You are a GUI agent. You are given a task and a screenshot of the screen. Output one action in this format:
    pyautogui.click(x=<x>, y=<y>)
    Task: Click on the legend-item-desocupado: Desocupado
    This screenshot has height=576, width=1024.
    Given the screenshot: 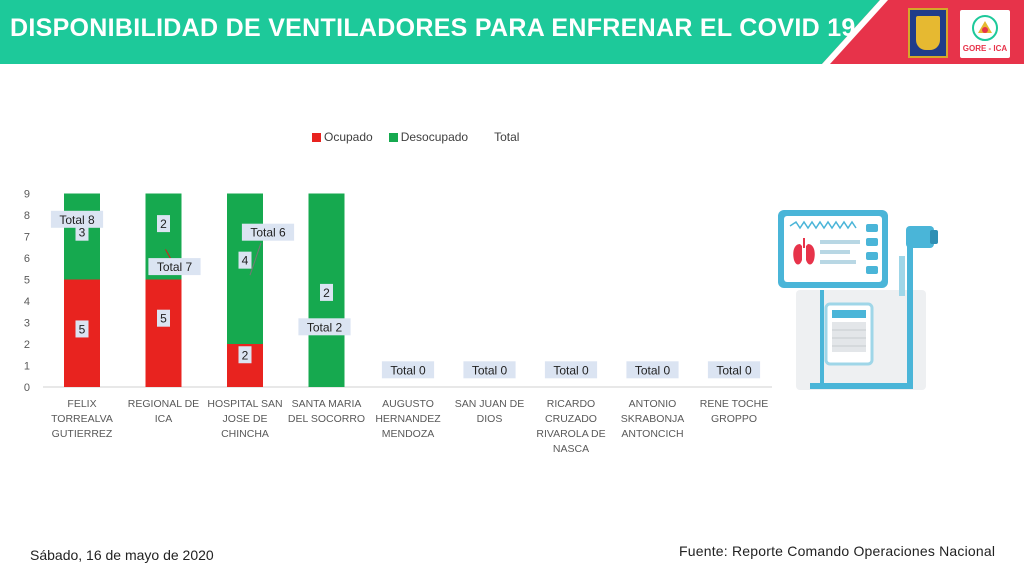 What is the action you would take?
    pyautogui.click(x=428, y=137)
    